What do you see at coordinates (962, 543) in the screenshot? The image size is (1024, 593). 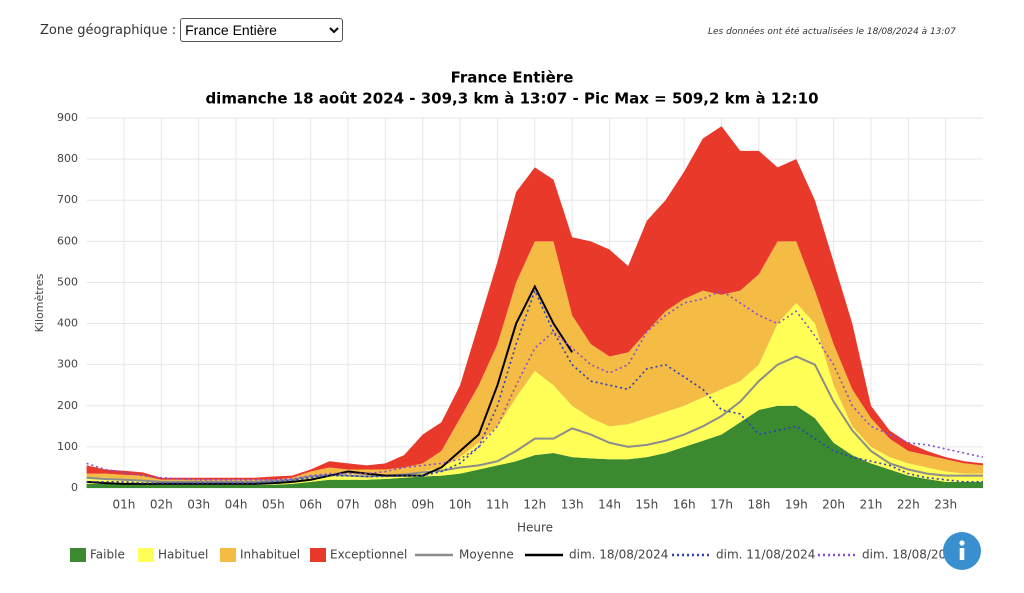 I see `info-dot` at bounding box center [962, 543].